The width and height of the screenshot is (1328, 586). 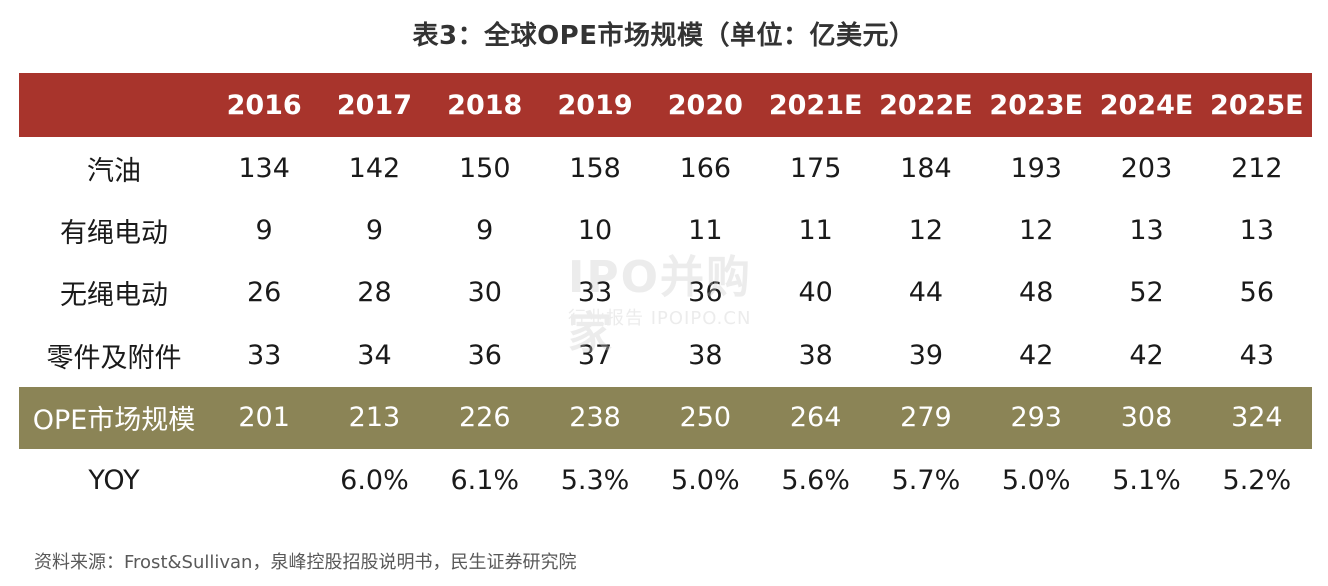 What do you see at coordinates (1257, 418) in the screenshot?
I see `table-cell: 324` at bounding box center [1257, 418].